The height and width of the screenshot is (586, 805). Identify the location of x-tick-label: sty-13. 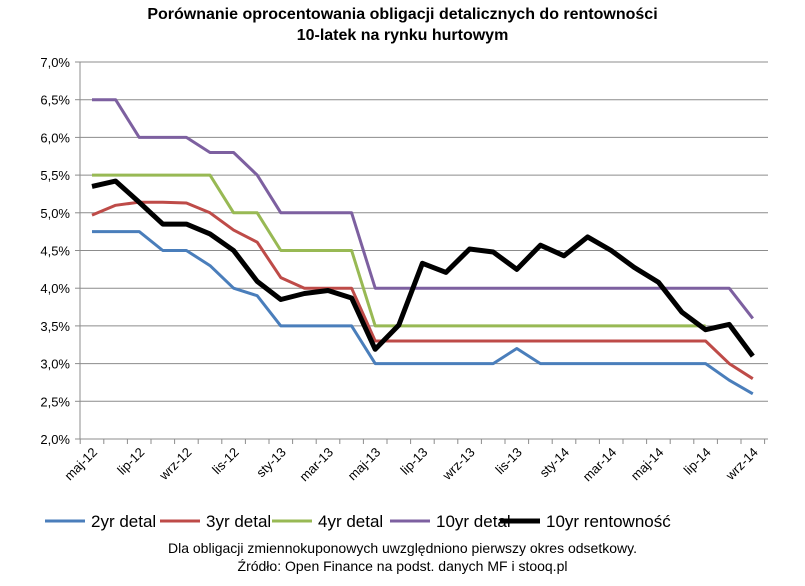
(271, 463).